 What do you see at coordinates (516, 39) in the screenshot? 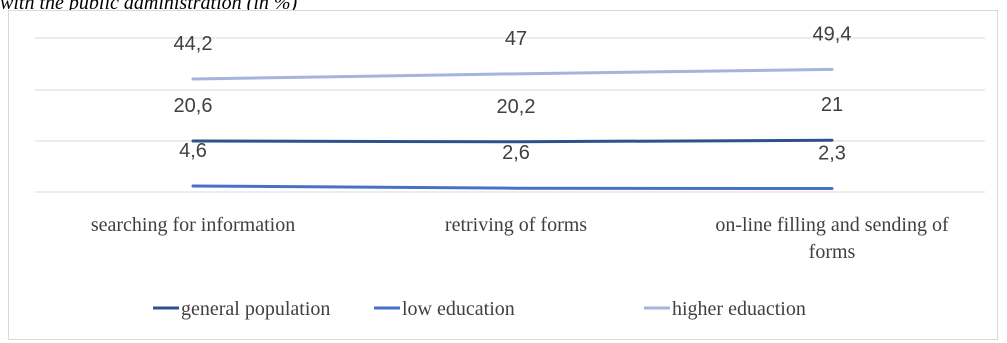
I see `data-label: 47` at bounding box center [516, 39].